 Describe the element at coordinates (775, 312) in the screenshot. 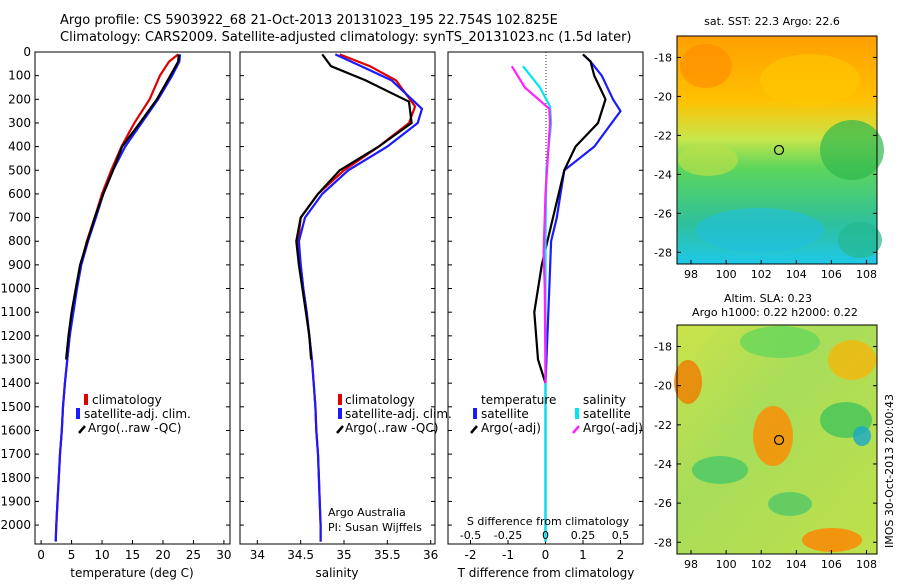

I see `map2-title2: Argo h1000: 0.22 h2000: 0.22` at that location.